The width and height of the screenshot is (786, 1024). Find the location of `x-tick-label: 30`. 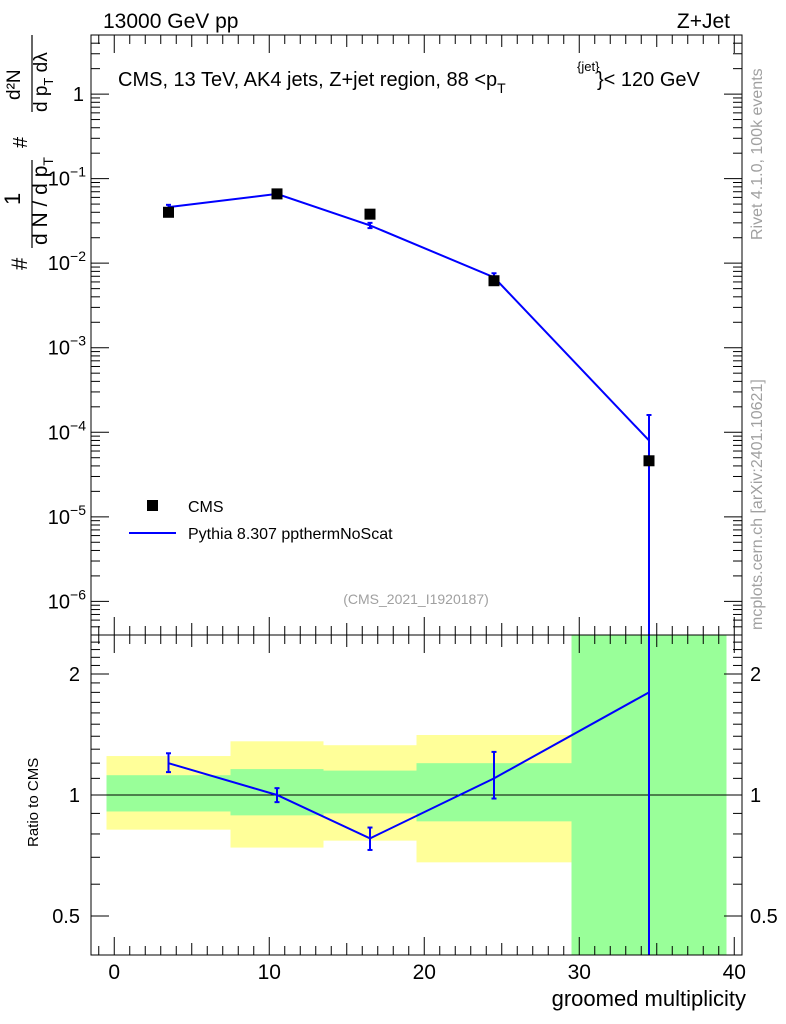

x-tick-label: 30 is located at coordinates (579, 972).